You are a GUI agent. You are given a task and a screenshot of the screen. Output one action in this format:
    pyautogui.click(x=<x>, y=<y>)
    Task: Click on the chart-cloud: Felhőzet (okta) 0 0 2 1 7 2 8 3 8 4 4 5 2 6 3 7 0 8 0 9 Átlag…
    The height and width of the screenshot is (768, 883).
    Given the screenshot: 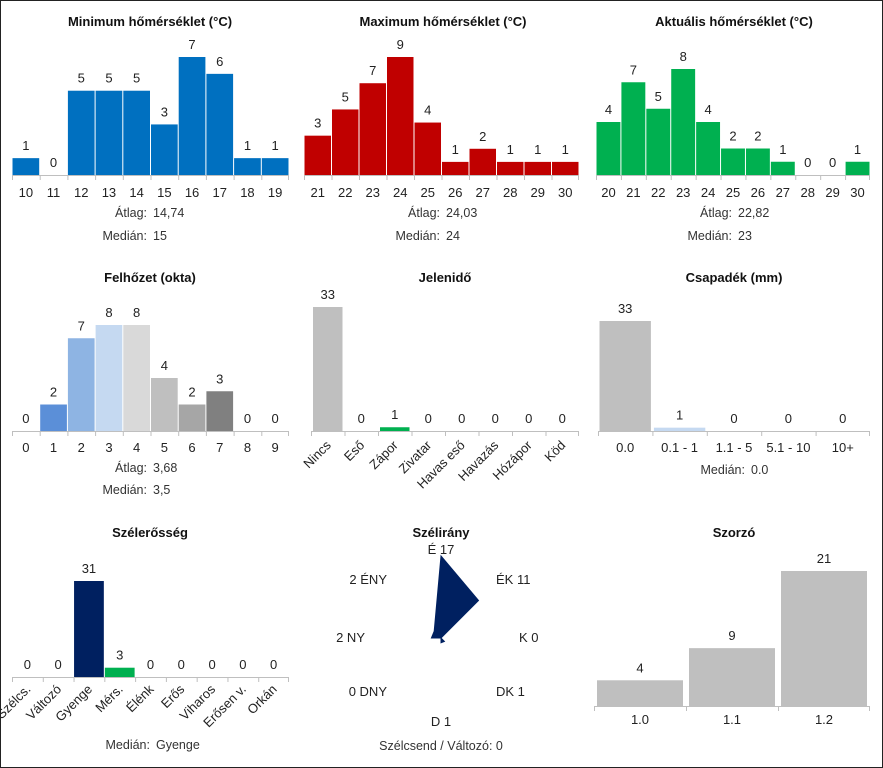 What is the action you would take?
    pyautogui.click(x=150, y=383)
    